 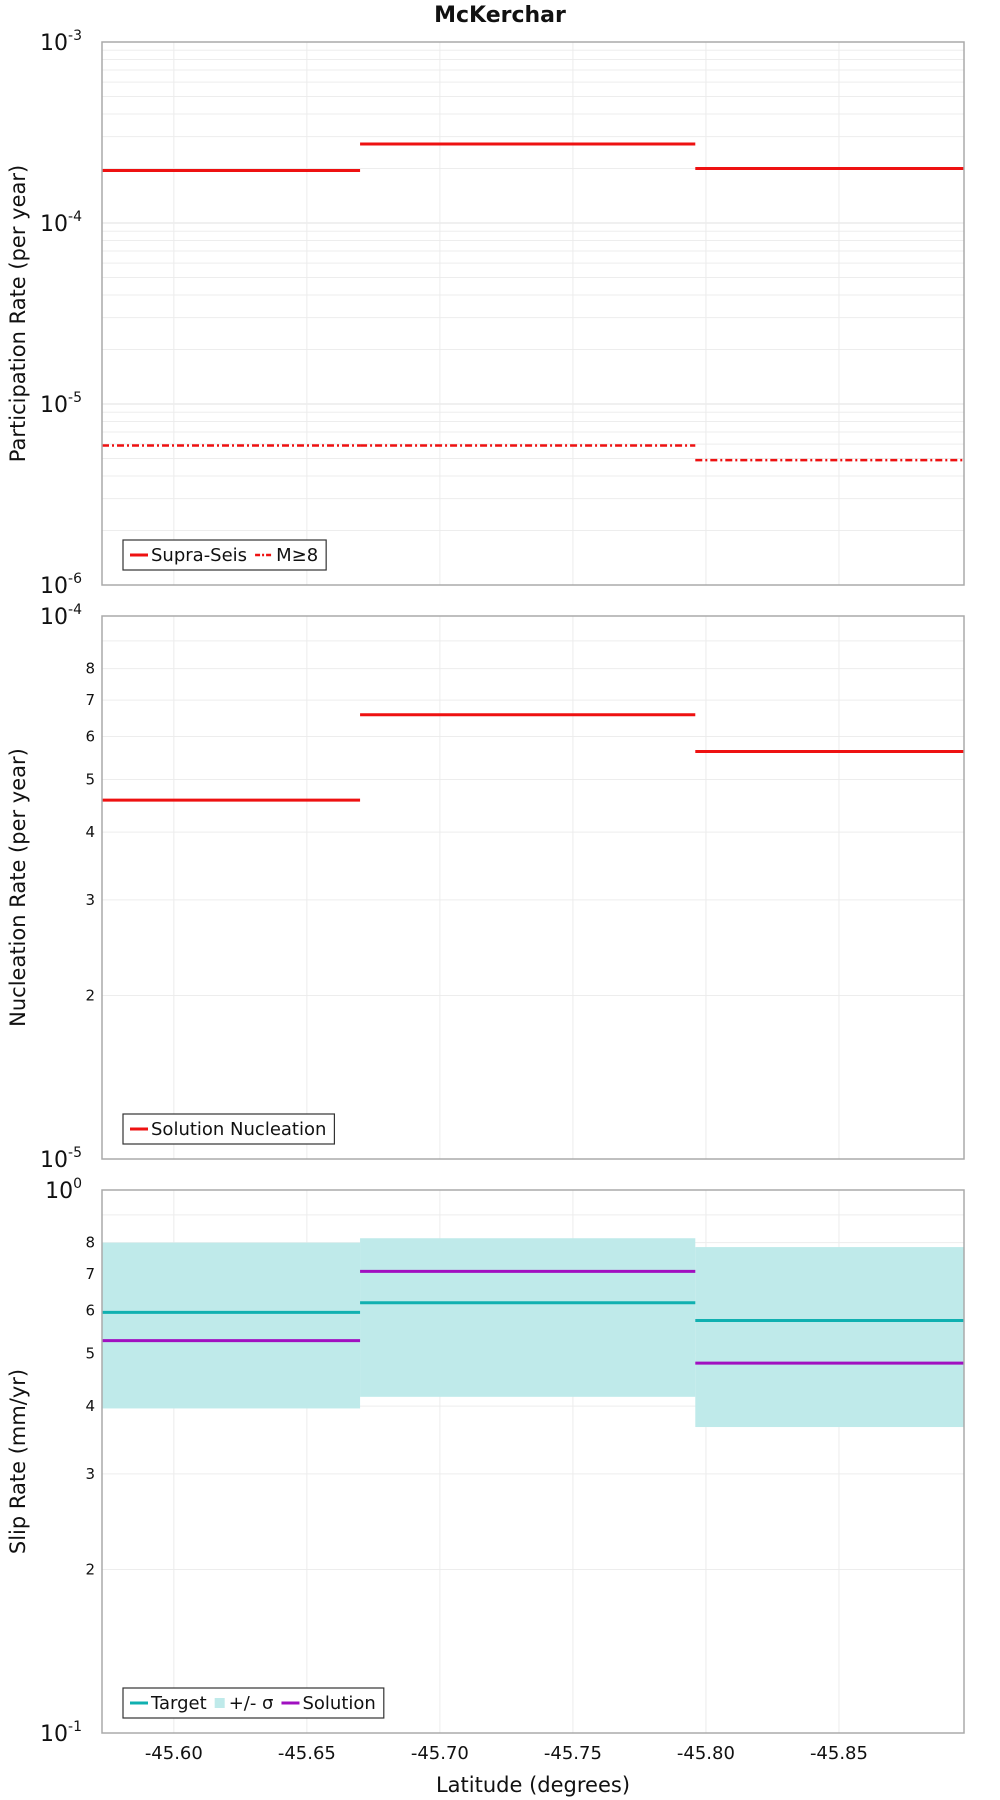 I want to click on nucleation-y-minor-label: 2, so click(x=90, y=996).